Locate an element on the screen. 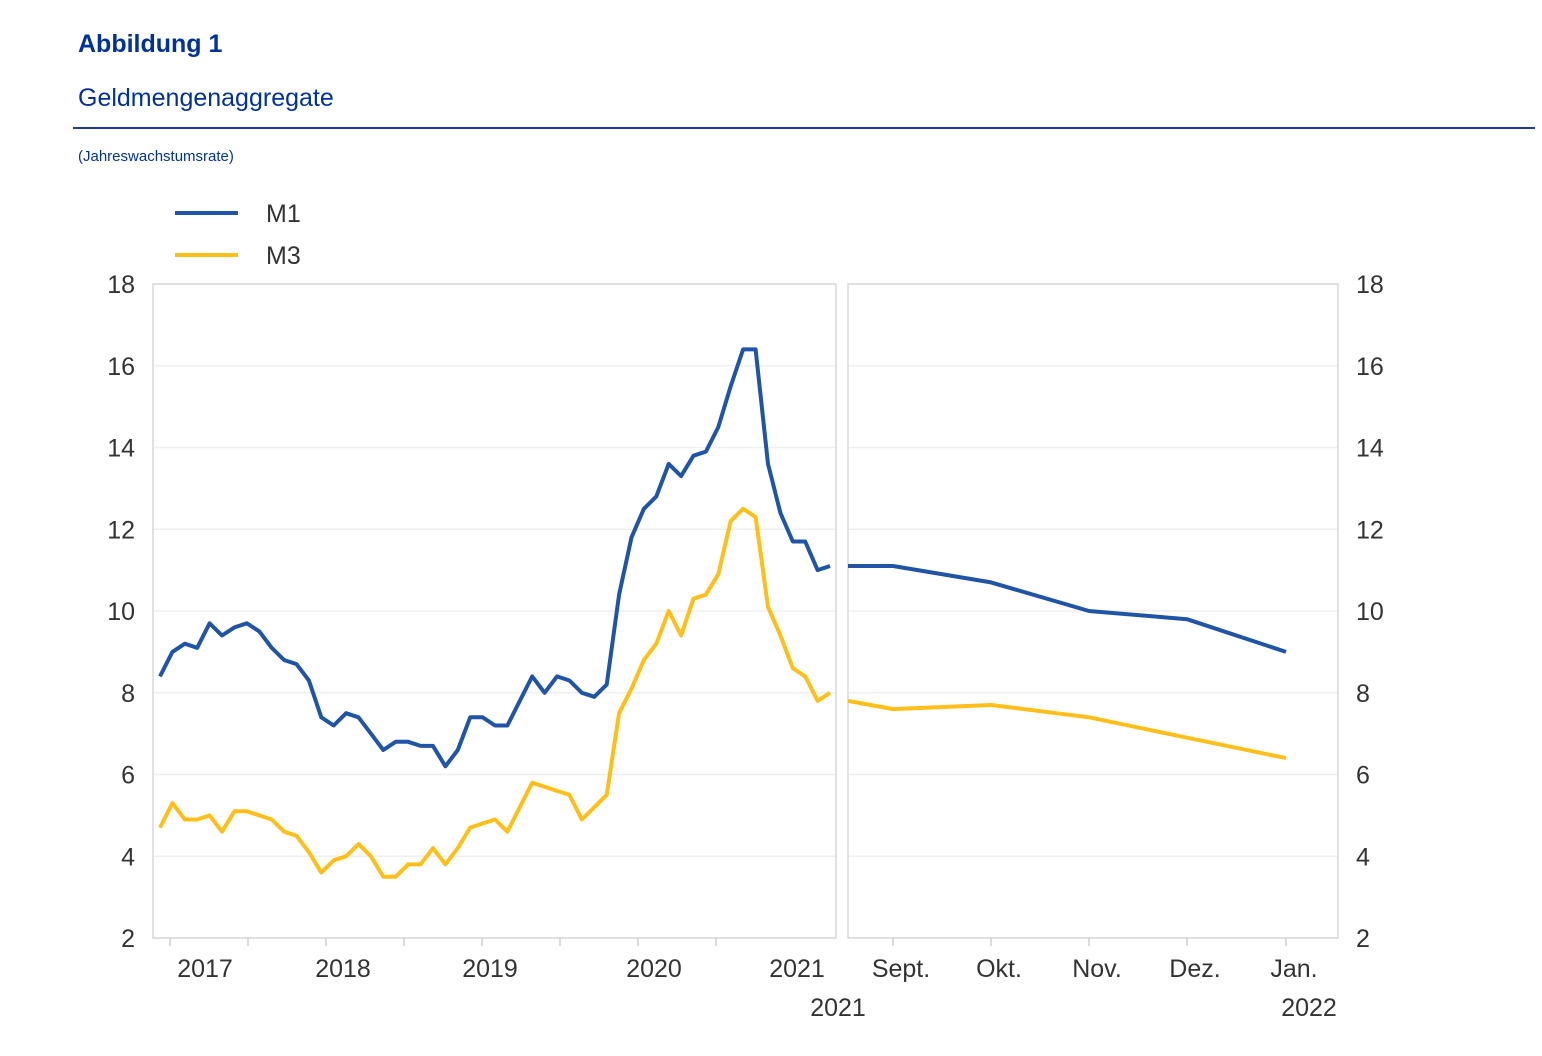 The height and width of the screenshot is (1056, 1542). y-tick-label-right: 4 is located at coordinates (1363, 857).